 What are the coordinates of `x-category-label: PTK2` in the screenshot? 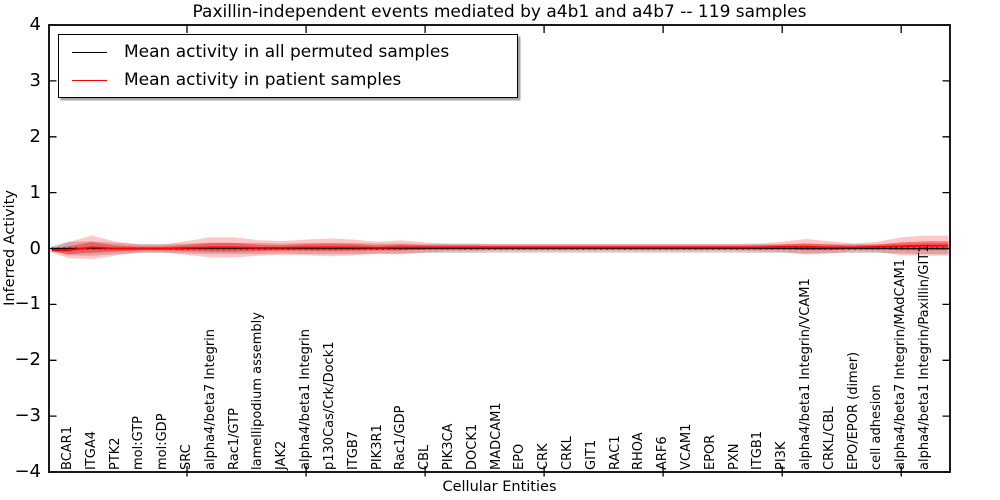 It's located at (115, 453).